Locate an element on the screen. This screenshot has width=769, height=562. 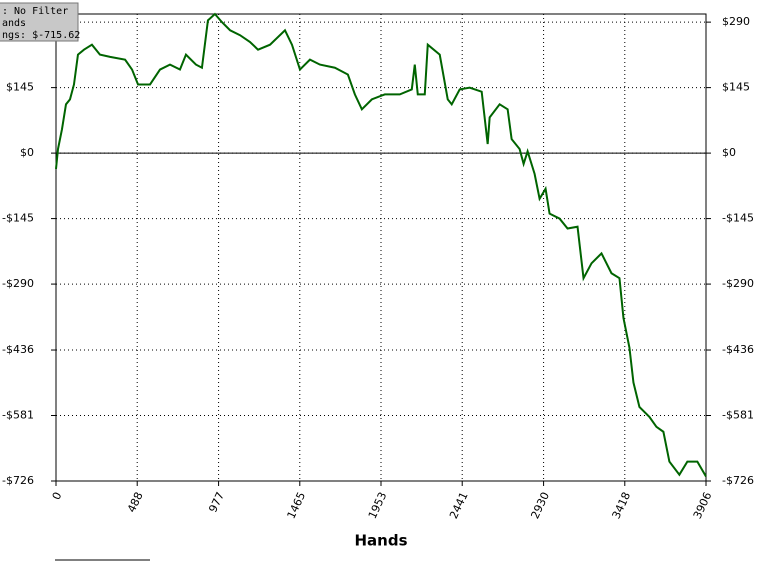
y-tick-label: -$145 is located at coordinates (18, 218).